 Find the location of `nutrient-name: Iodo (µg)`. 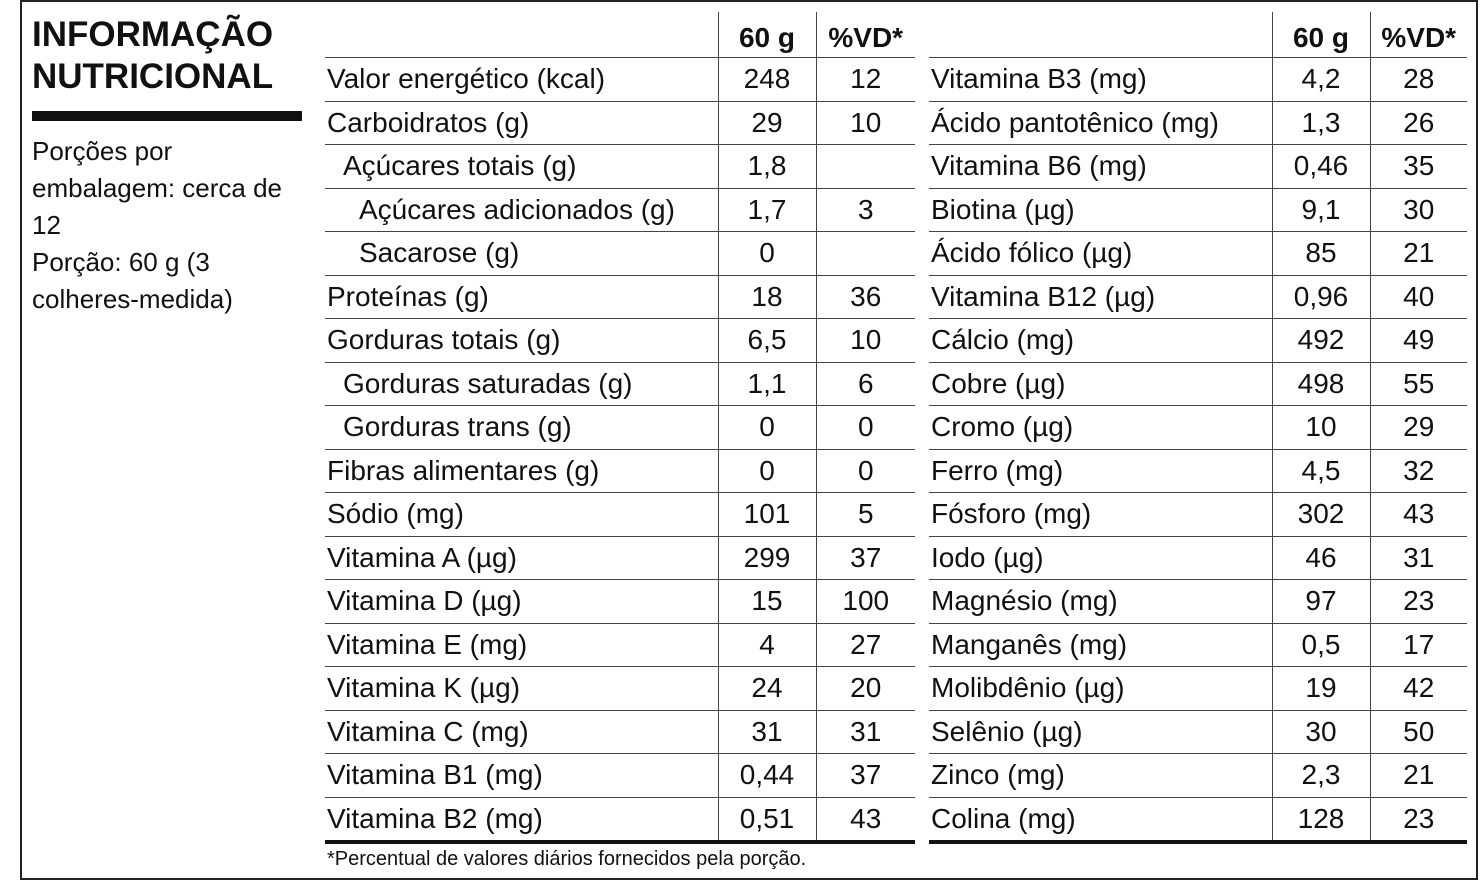

nutrient-name: Iodo (µg) is located at coordinates (1100, 557).